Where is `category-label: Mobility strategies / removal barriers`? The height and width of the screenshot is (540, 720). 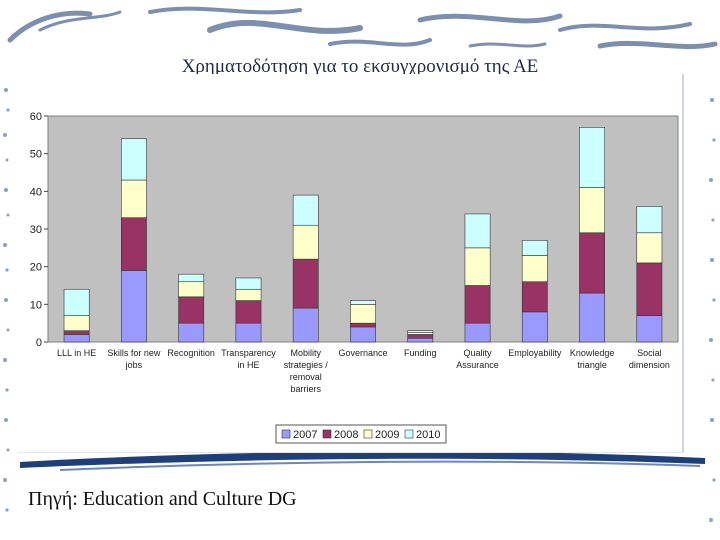
category-label: Mobility strategies / removal barriers is located at coordinates (306, 371).